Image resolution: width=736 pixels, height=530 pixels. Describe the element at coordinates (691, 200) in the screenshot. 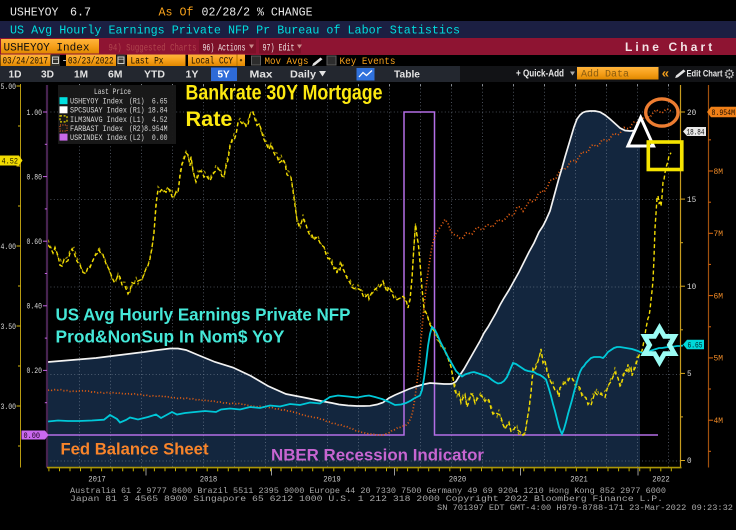

I see `svg-text: 15` at that location.